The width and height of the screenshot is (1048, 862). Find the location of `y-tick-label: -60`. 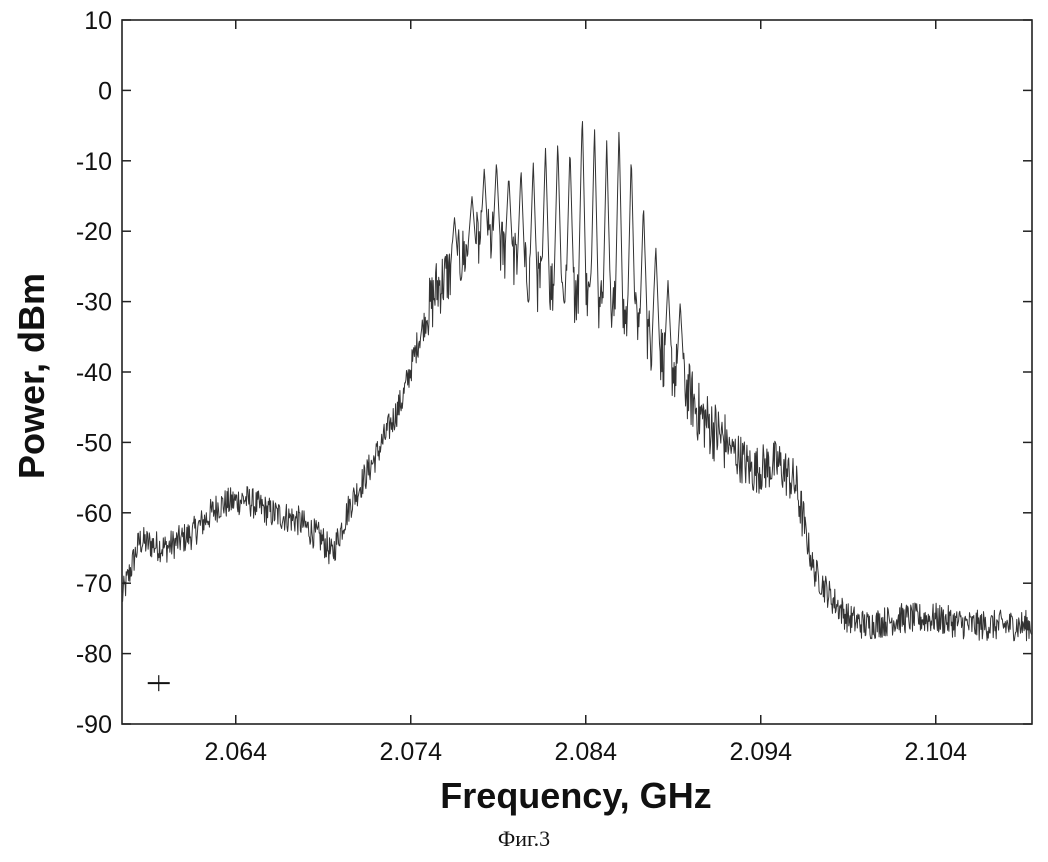

y-tick-label: -60 is located at coordinates (94, 514).